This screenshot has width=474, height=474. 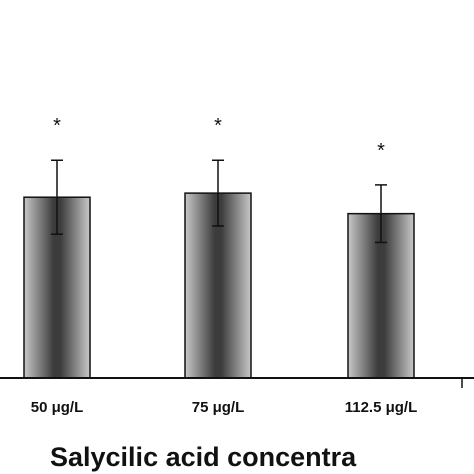 I want to click on significance-marker-2: *, so click(x=218, y=126).